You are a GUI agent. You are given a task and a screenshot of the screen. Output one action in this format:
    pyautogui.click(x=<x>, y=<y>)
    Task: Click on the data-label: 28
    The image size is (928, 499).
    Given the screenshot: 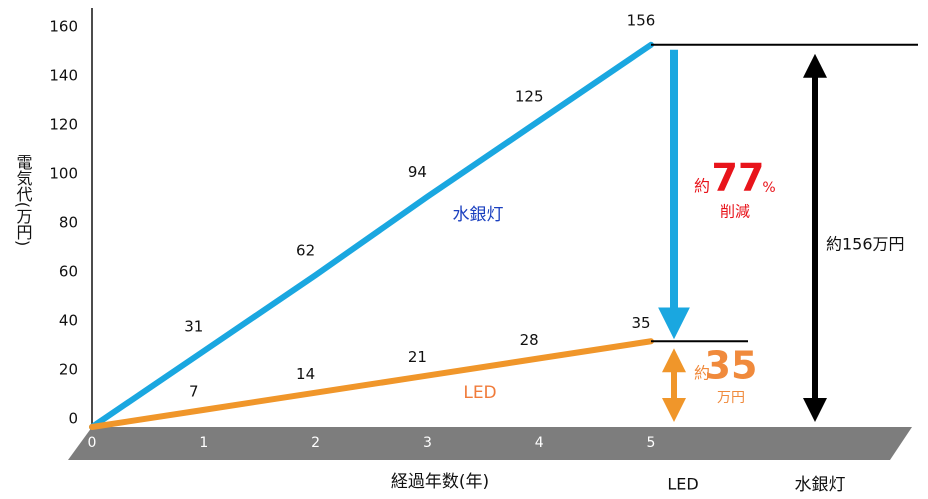 What is the action you would take?
    pyautogui.click(x=529, y=340)
    